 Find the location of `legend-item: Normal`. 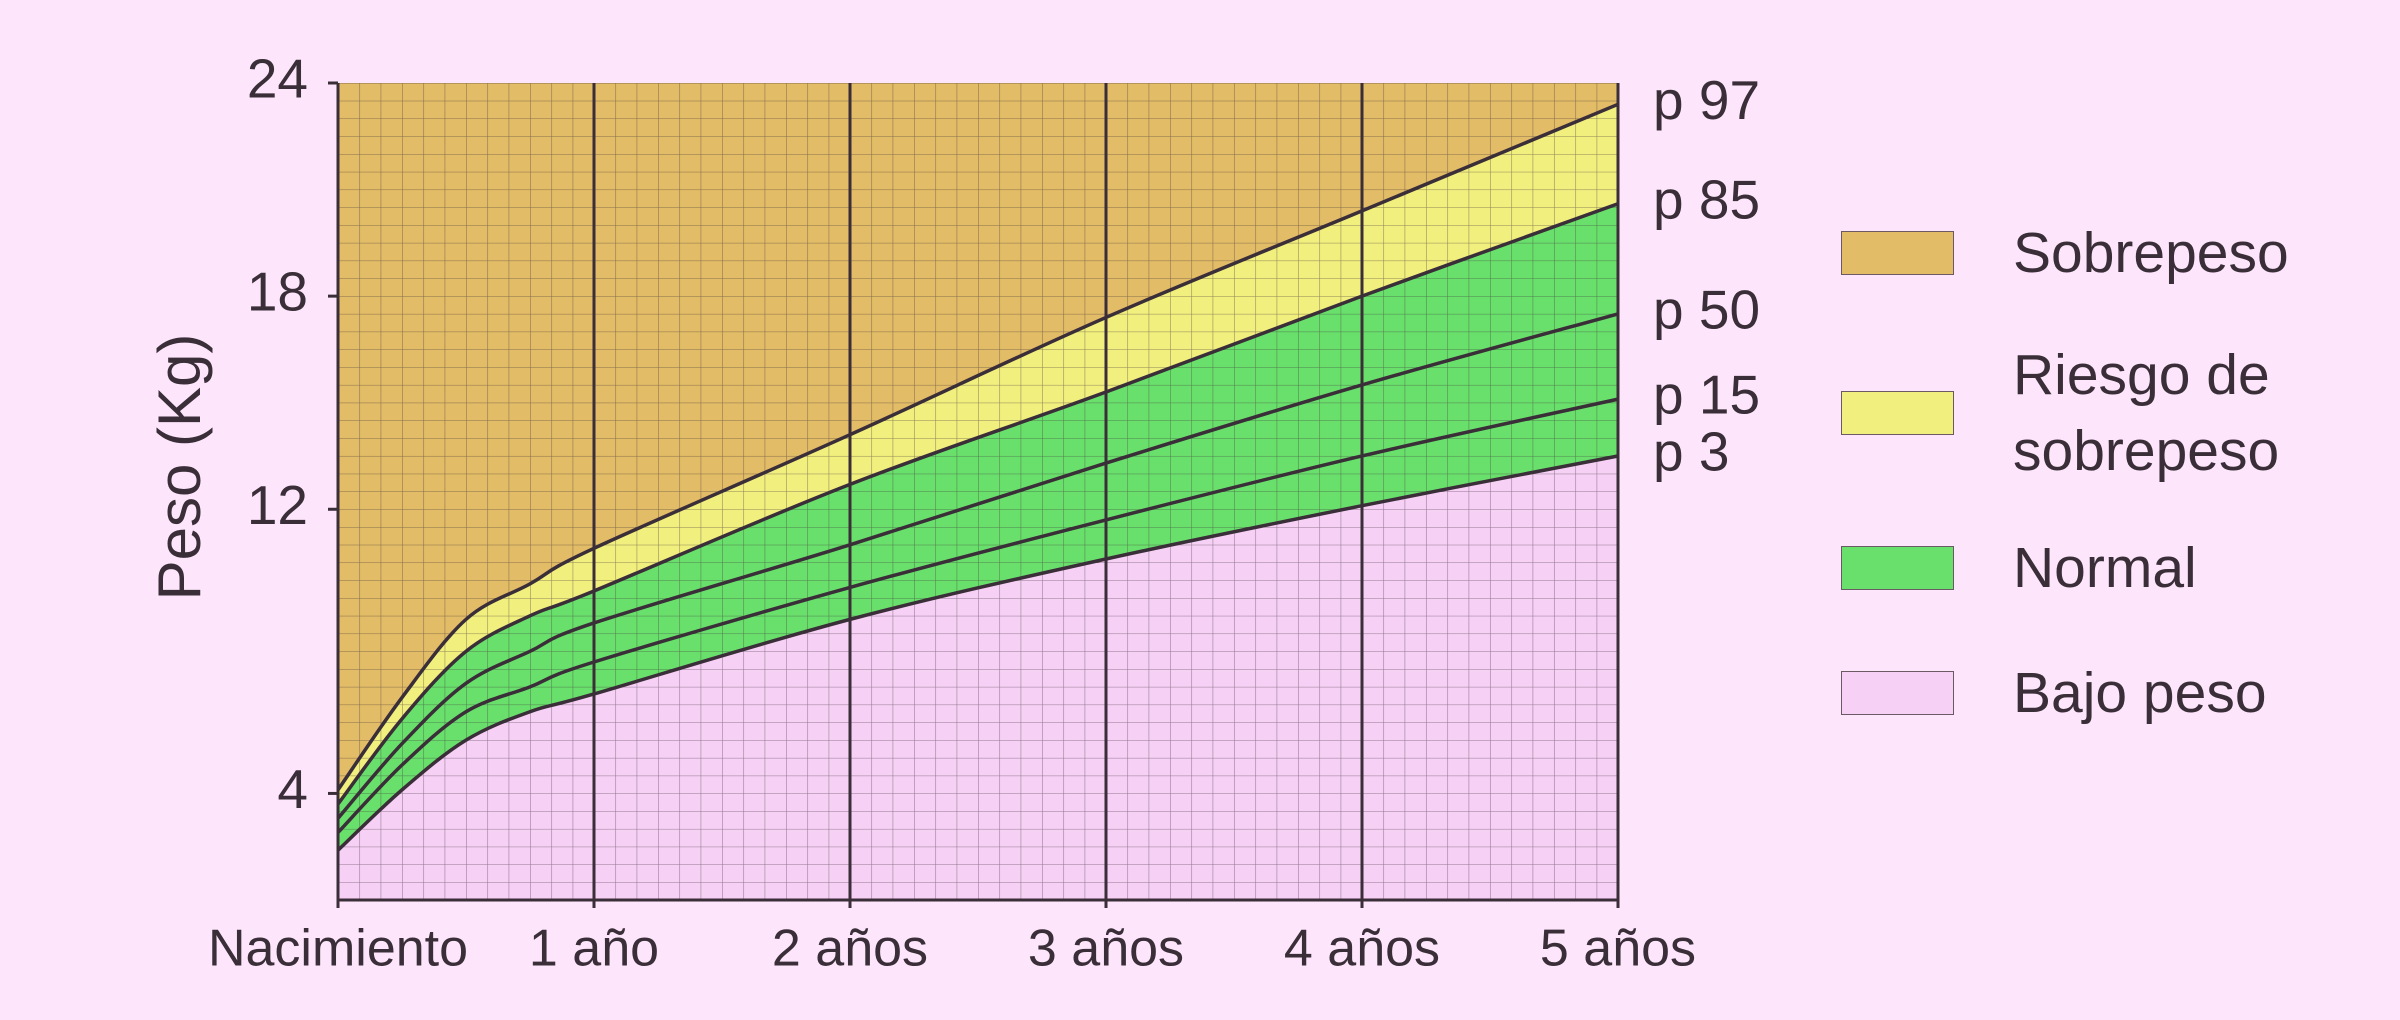

legend-item: Normal is located at coordinates (2092, 568).